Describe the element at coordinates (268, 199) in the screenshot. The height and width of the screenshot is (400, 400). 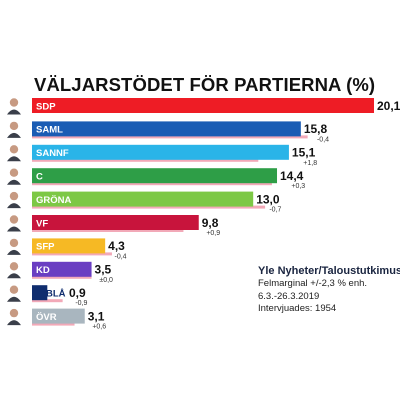
I see `value-label: 13,0` at that location.